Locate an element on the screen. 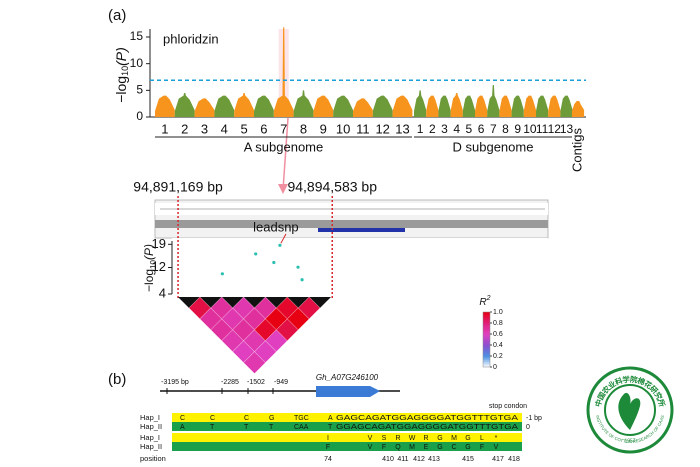  gene-box is located at coordinates (348, 391).